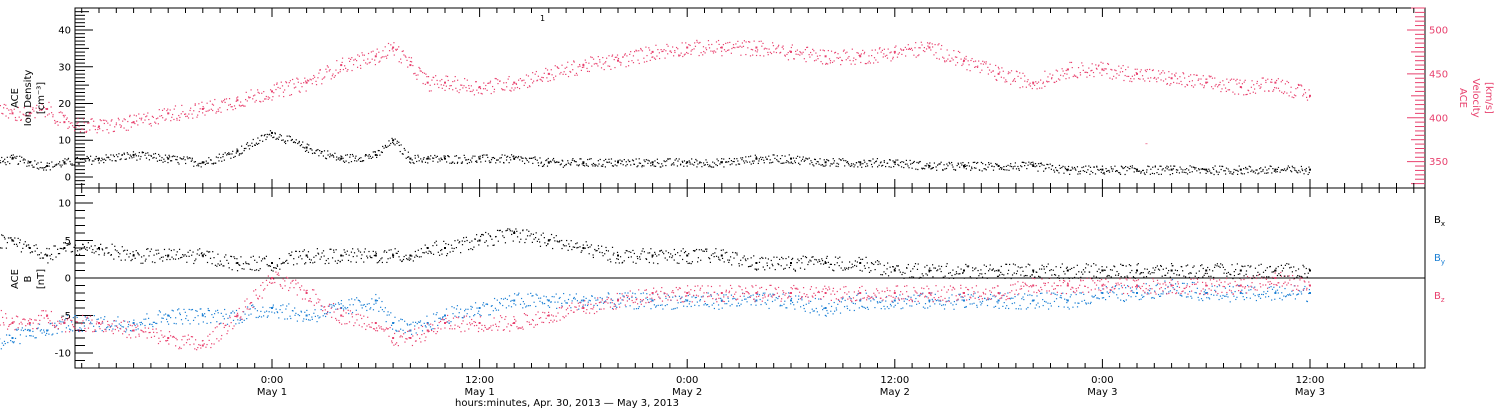  Describe the element at coordinates (479, 380) in the screenshot. I see `x-tick-time-label: 12:00` at that location.